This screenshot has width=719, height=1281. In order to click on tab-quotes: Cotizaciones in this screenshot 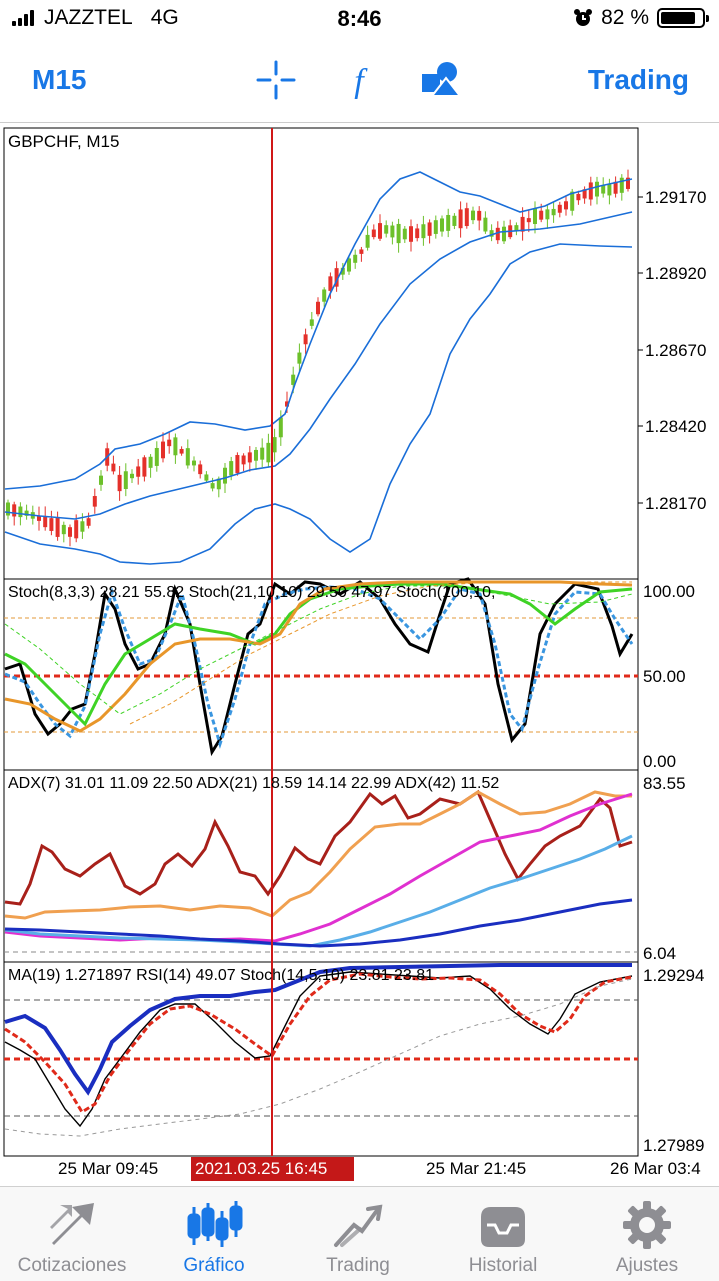, I will do `click(72, 1234)`.